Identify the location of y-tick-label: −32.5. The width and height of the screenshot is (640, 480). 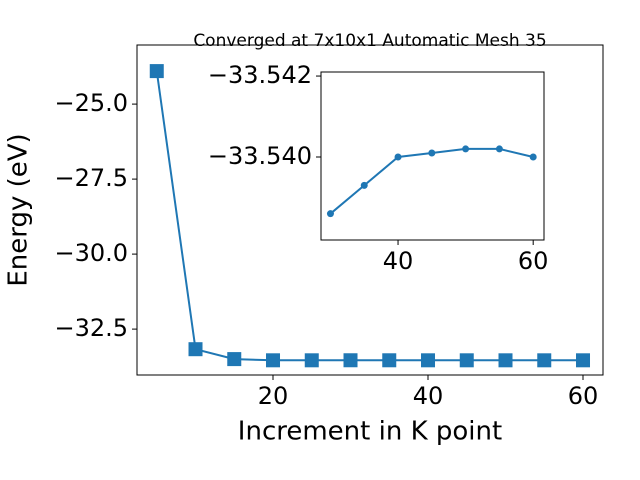
(91, 328).